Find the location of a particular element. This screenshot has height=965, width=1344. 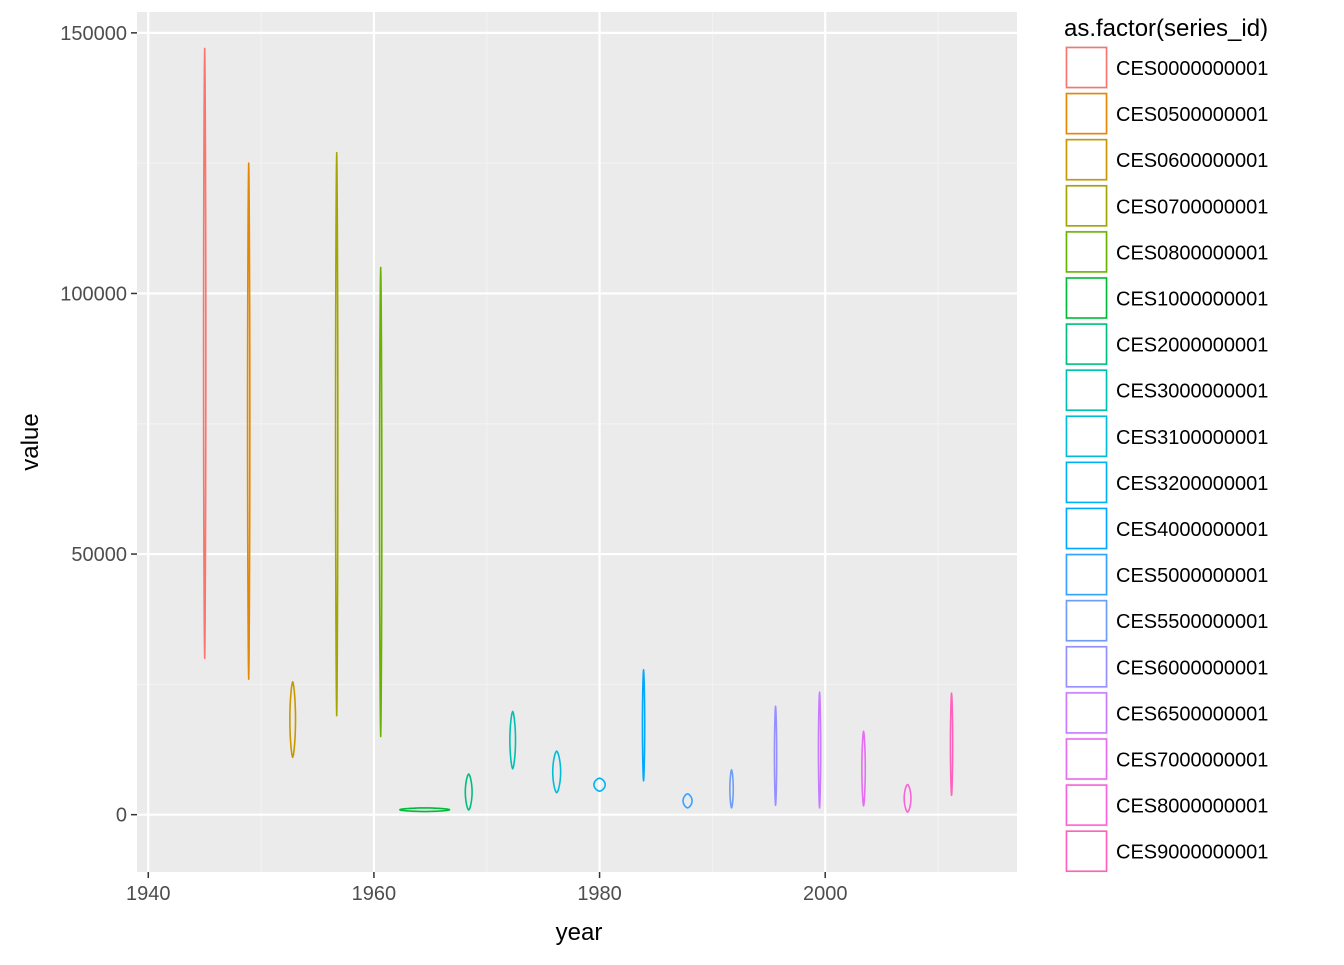

legend-label: CES1000000001 is located at coordinates (1192, 300).